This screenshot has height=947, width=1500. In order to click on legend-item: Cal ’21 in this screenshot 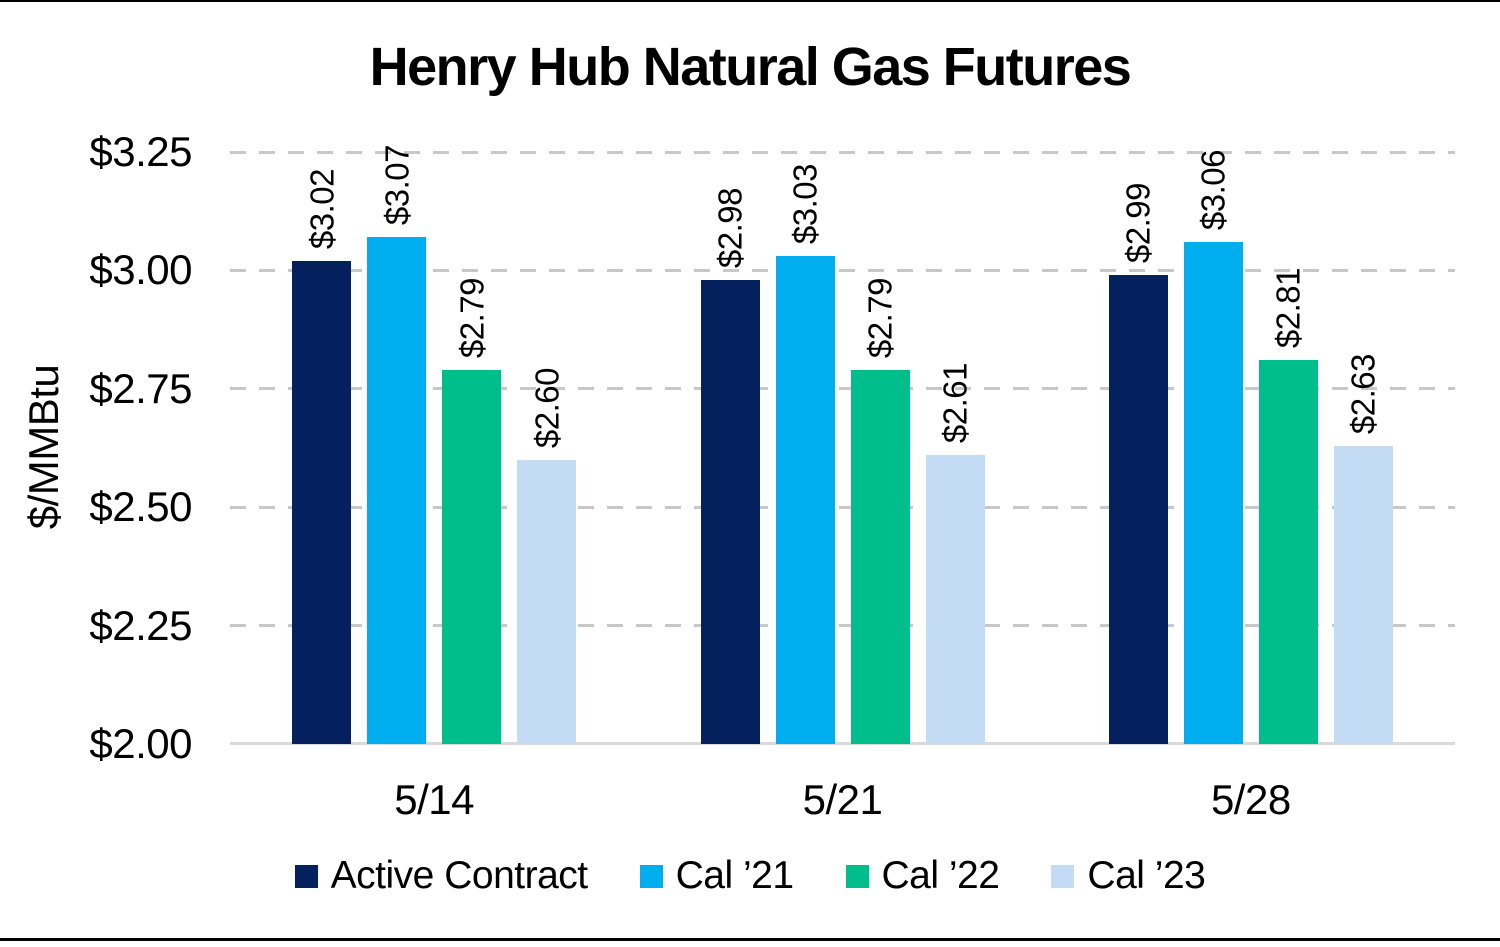, I will do `click(716, 876)`.